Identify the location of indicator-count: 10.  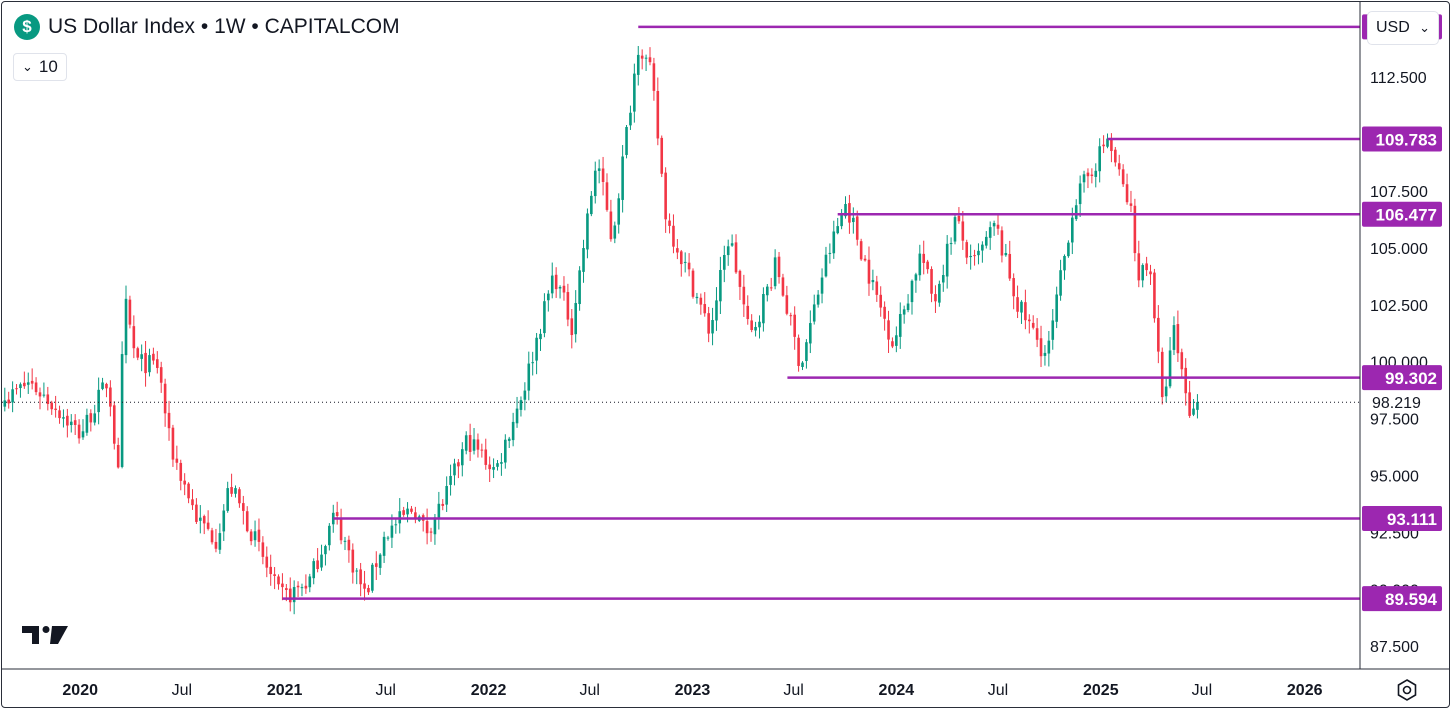
(48, 66).